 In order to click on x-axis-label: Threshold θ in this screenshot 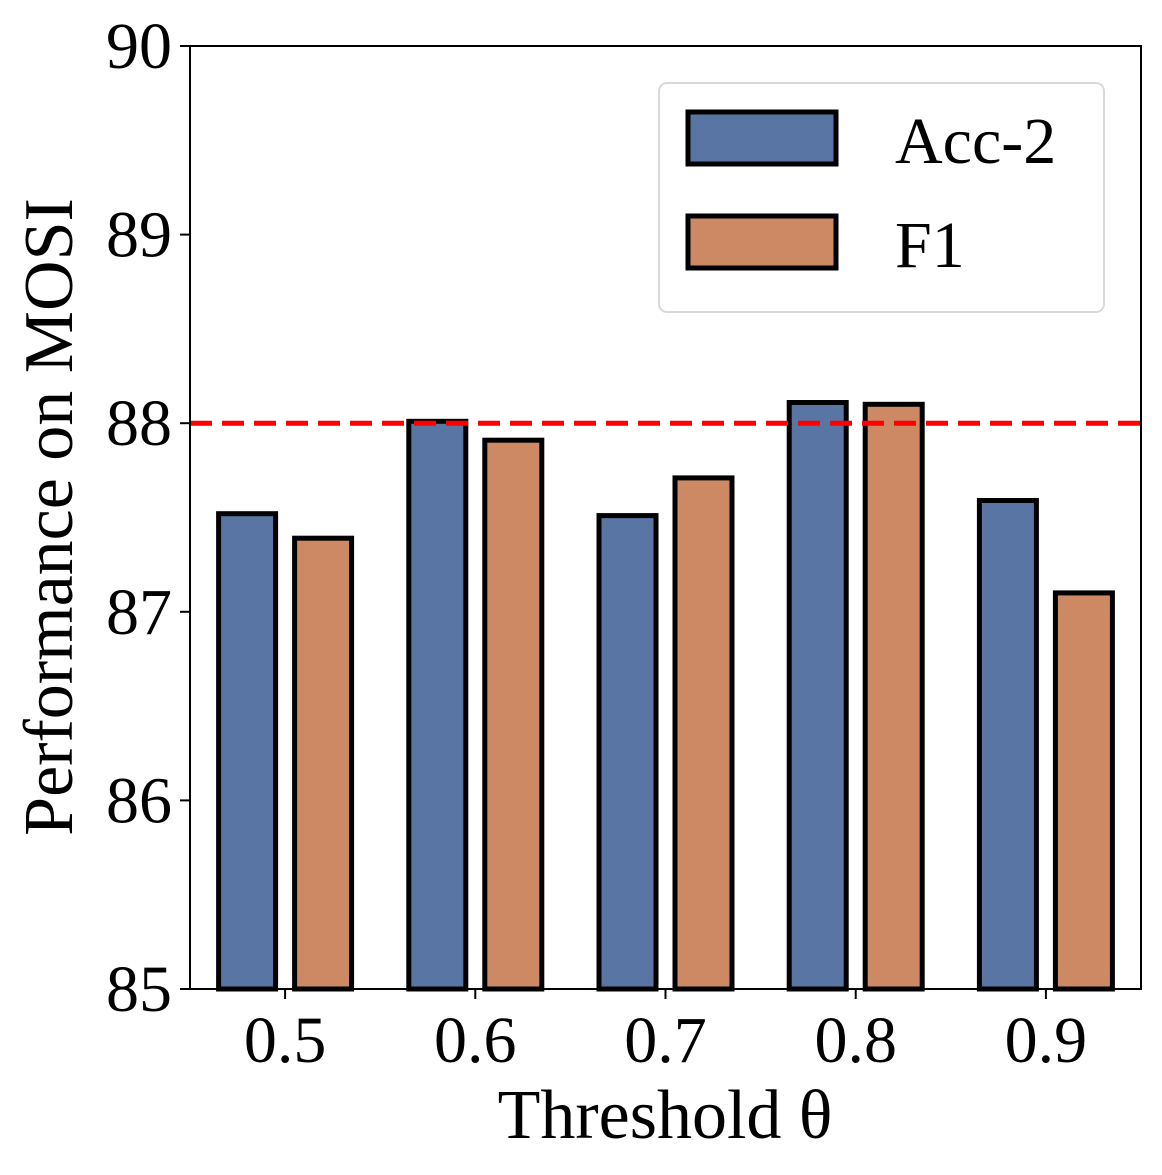, I will do `click(665, 1115)`.